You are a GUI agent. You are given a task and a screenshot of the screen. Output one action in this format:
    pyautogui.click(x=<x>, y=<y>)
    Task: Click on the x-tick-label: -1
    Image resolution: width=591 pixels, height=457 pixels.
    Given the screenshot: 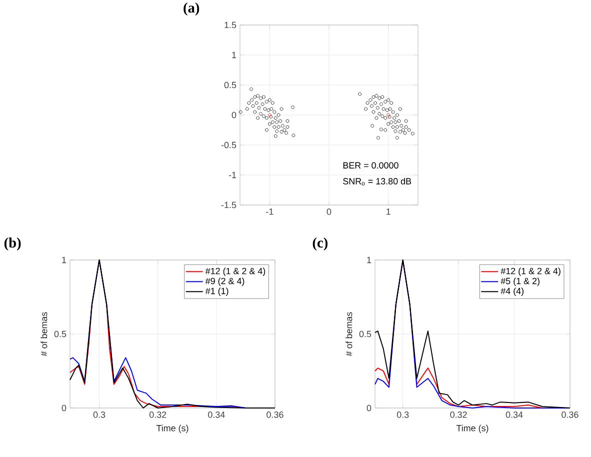 What is the action you would take?
    pyautogui.click(x=270, y=211)
    